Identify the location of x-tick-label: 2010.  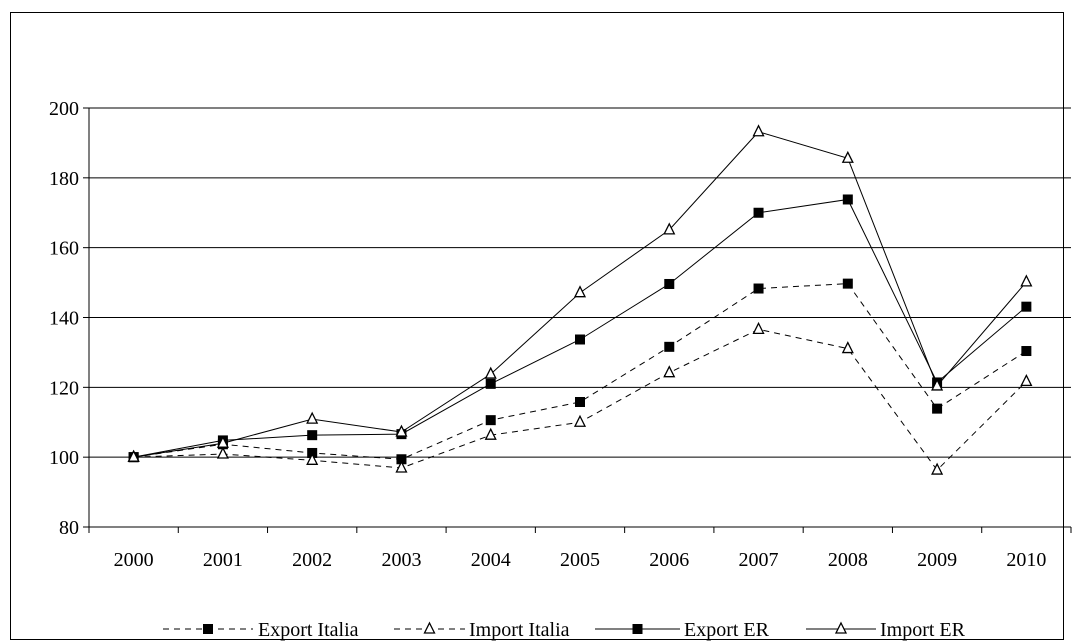
(1026, 560).